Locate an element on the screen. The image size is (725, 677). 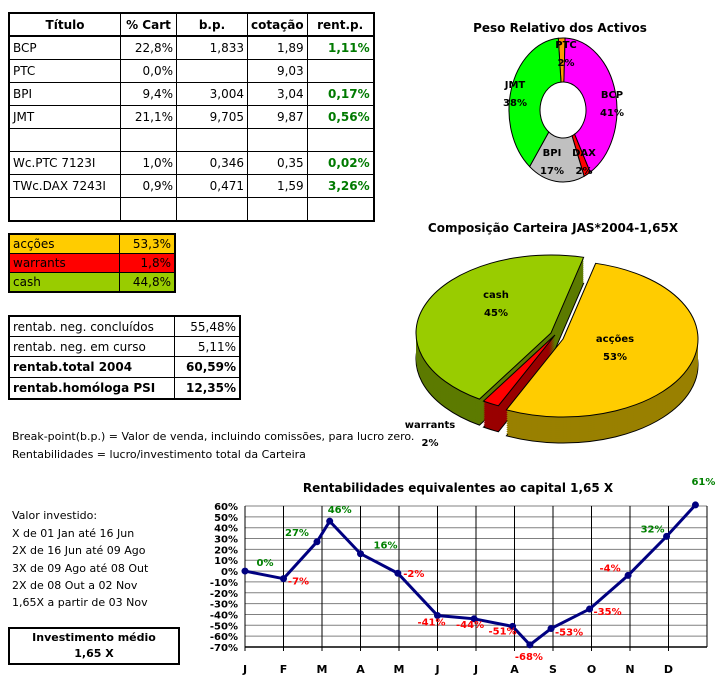
pie2-title: Composição Carteira JAS*2004-1,65X is located at coordinates (553, 228).